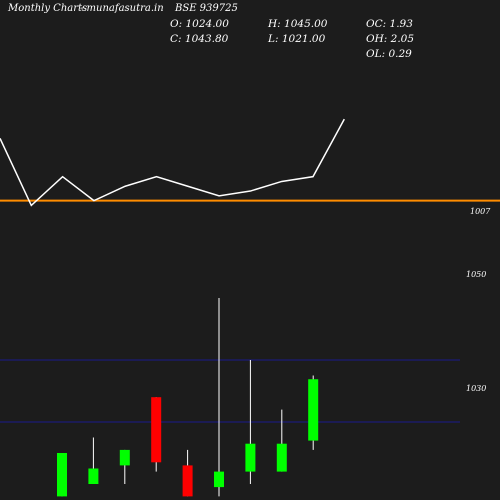 Image resolution: width=500 pixels, height=500 pixels. I want to click on symbol-label: BSE 939725, so click(206, 8).